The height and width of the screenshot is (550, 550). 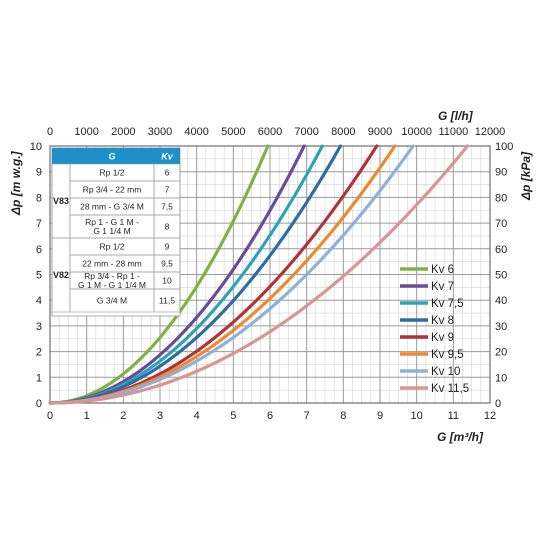 What do you see at coordinates (416, 132) in the screenshot?
I see `x-top-tick-label: 10000` at bounding box center [416, 132].